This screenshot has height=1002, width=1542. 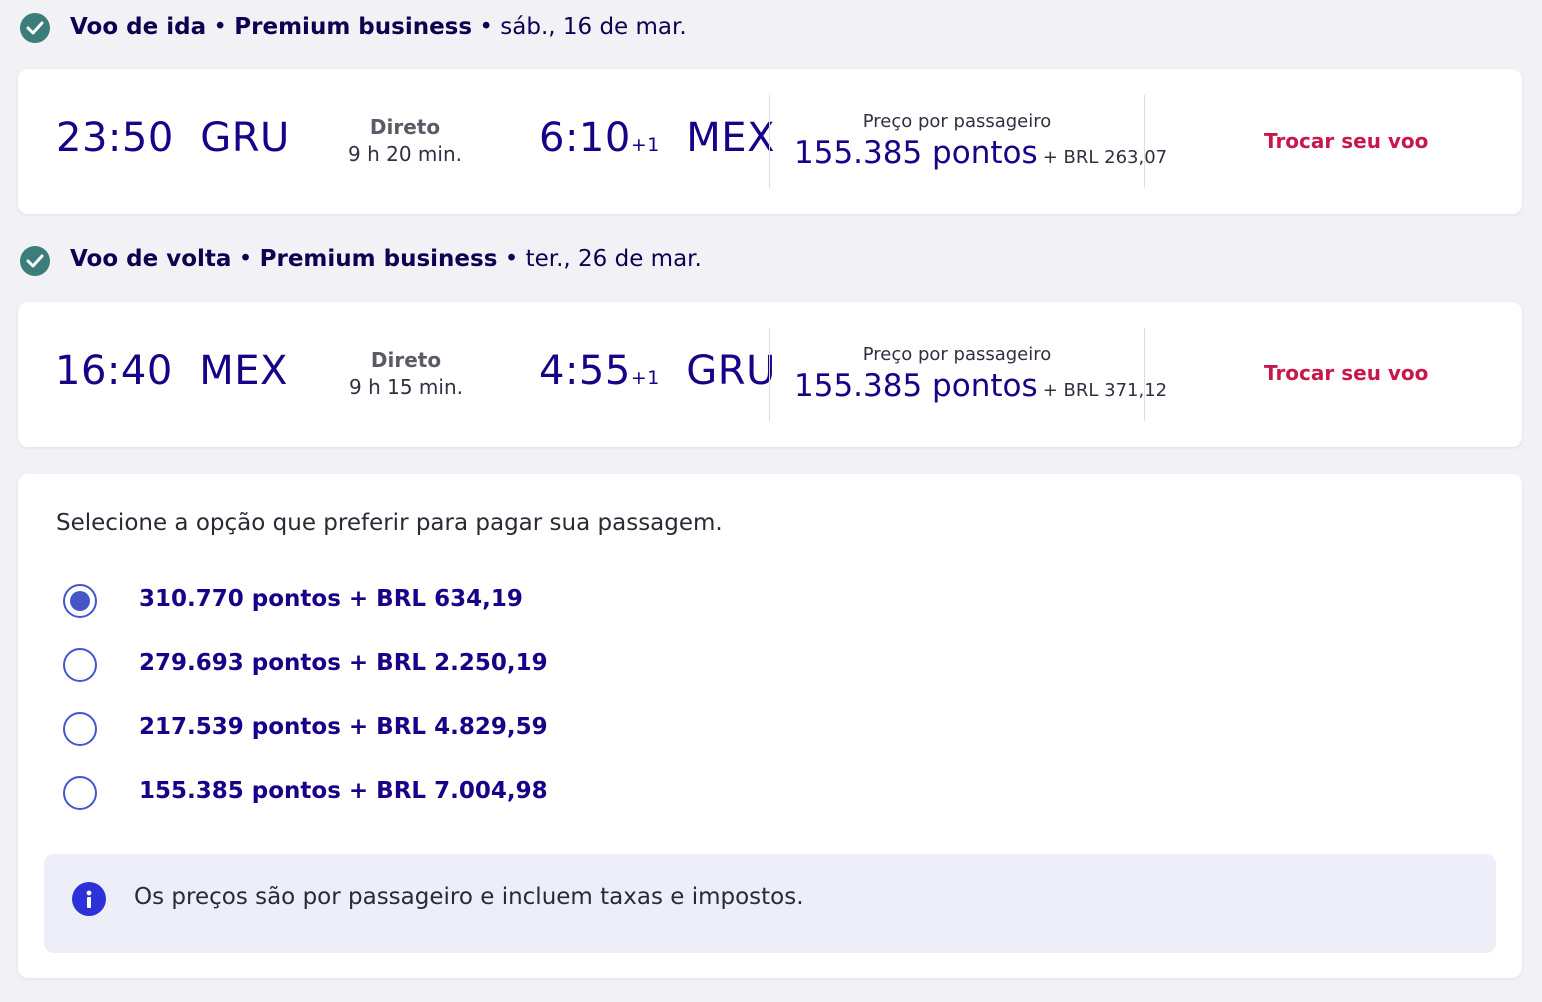 What do you see at coordinates (343, 663) in the screenshot?
I see `payment-option-label-2: 279.693 pontos + BRL 2.250,19` at bounding box center [343, 663].